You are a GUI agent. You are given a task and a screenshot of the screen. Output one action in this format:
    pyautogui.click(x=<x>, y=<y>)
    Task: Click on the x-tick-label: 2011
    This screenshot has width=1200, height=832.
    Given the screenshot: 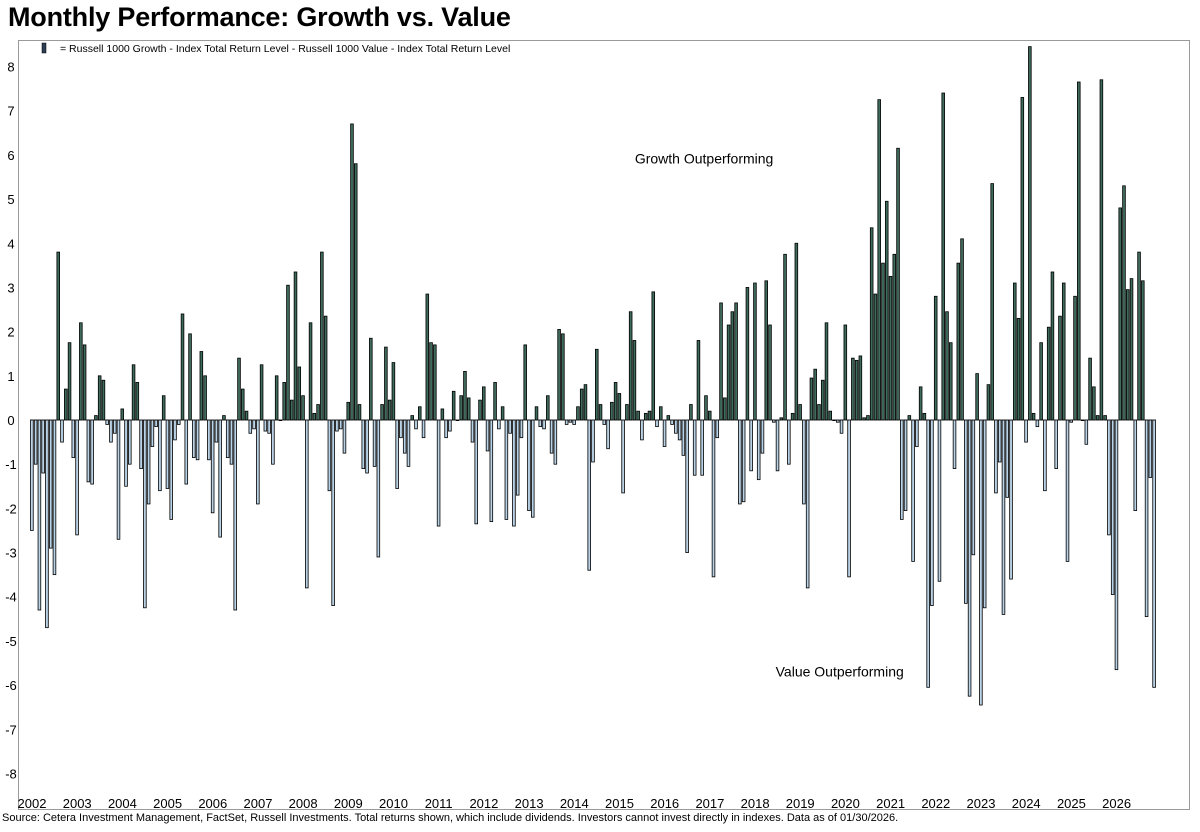 What is the action you would take?
    pyautogui.click(x=439, y=803)
    